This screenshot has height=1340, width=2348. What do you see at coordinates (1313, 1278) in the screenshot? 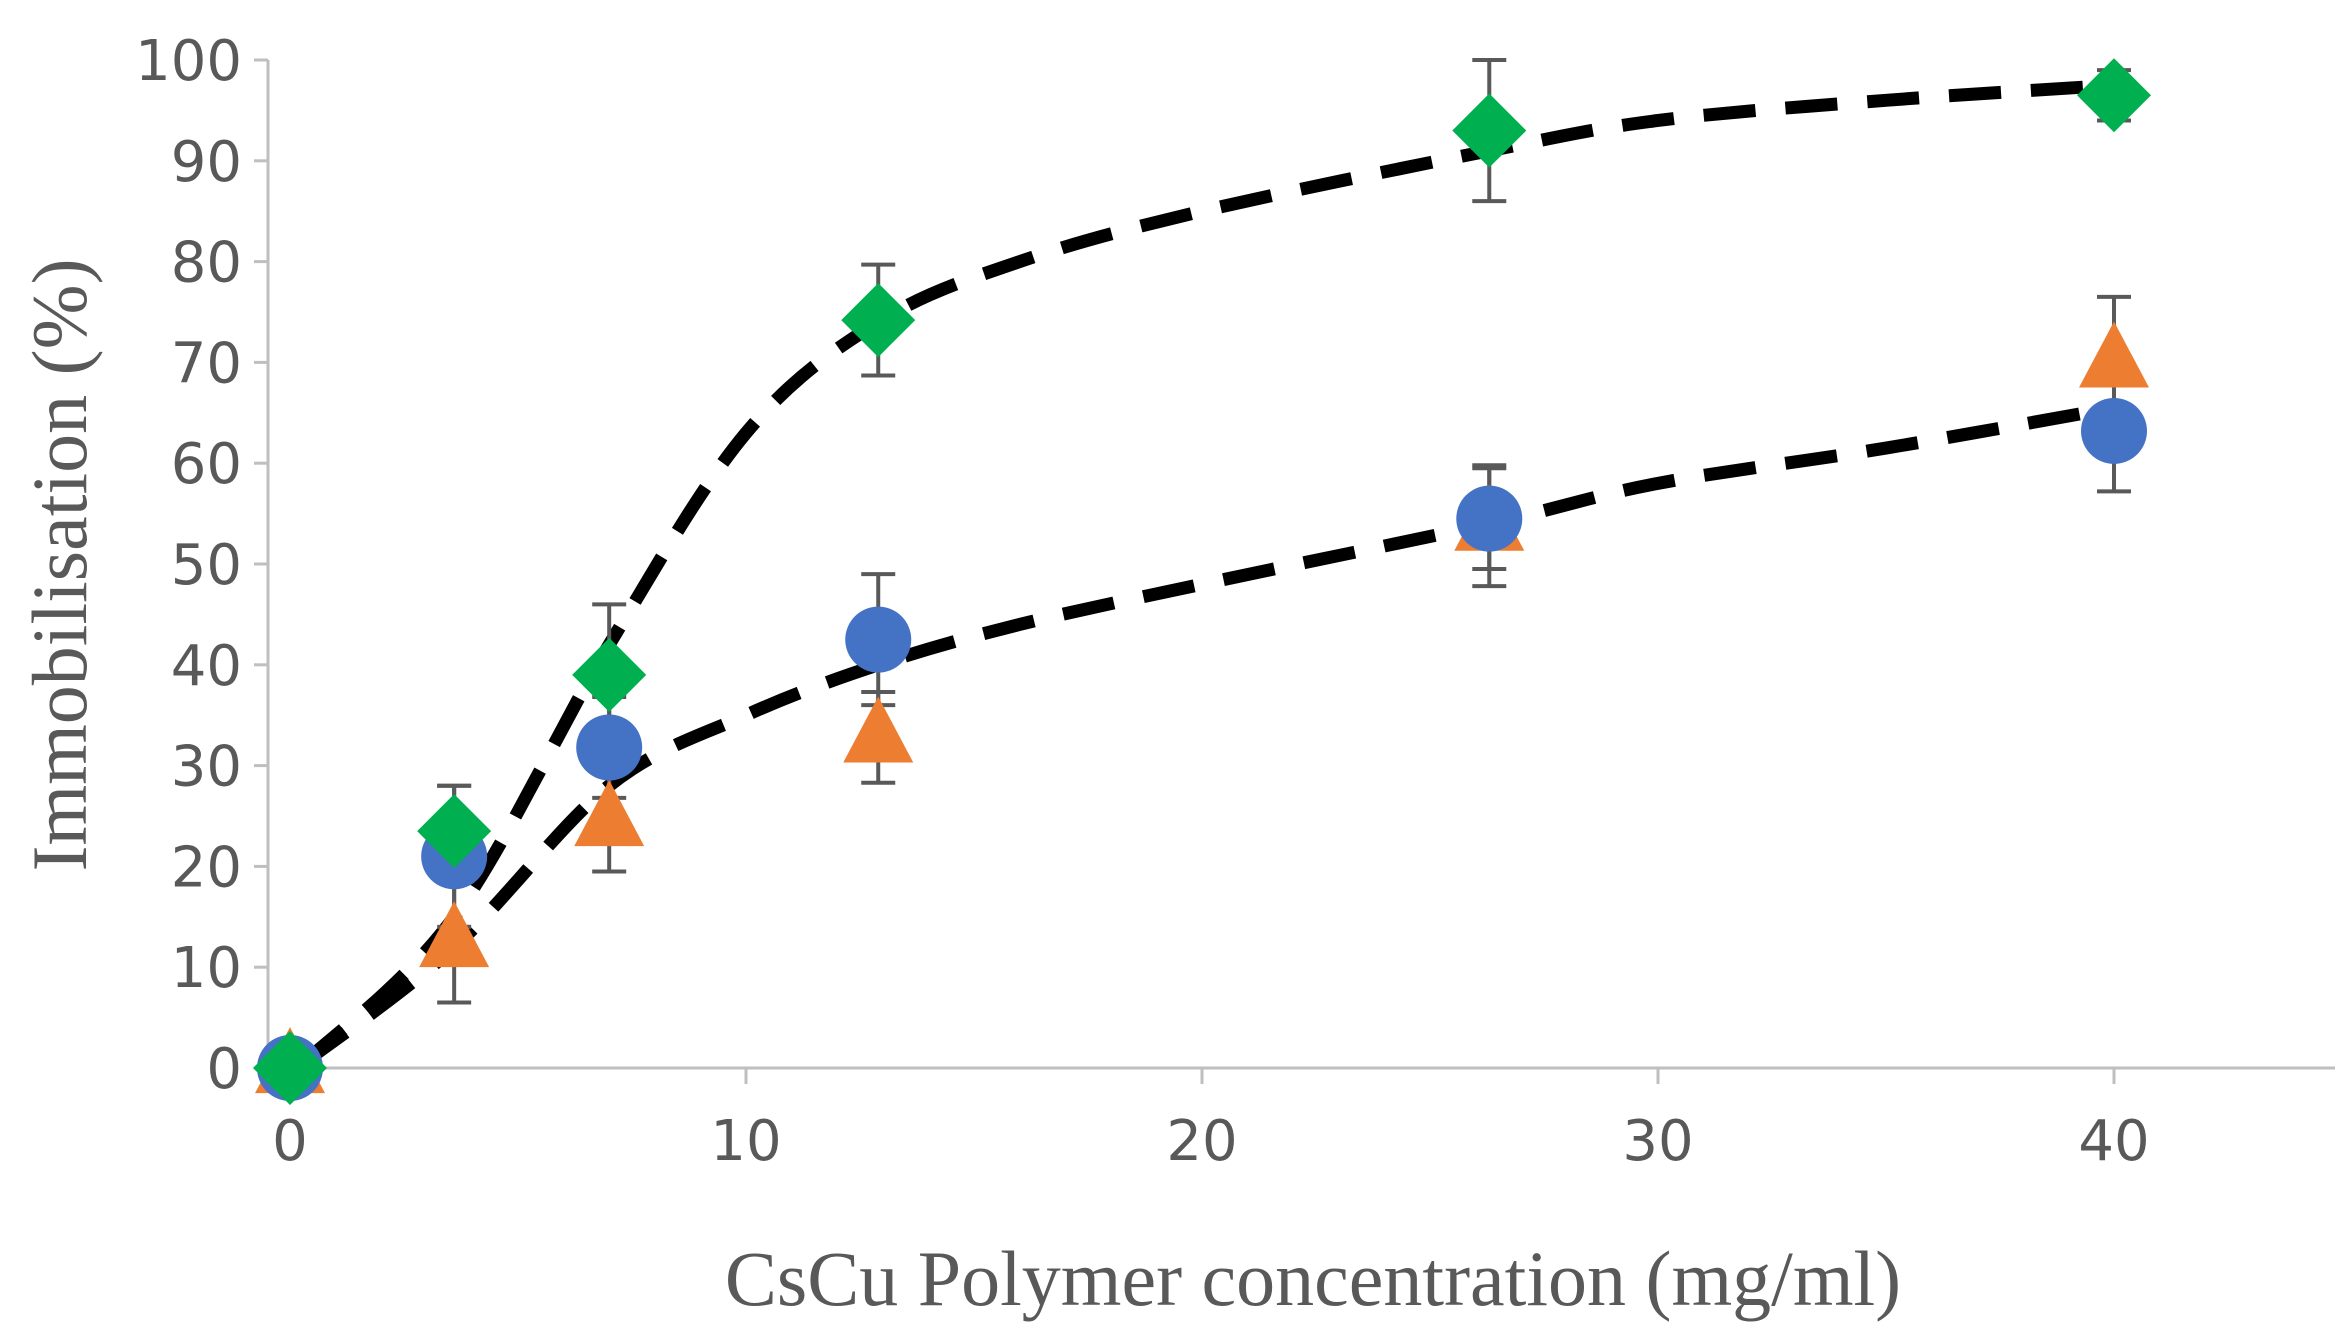
I see `x-axis-title: CsCu Polymer concentration (mg/ml)` at bounding box center [1313, 1278].